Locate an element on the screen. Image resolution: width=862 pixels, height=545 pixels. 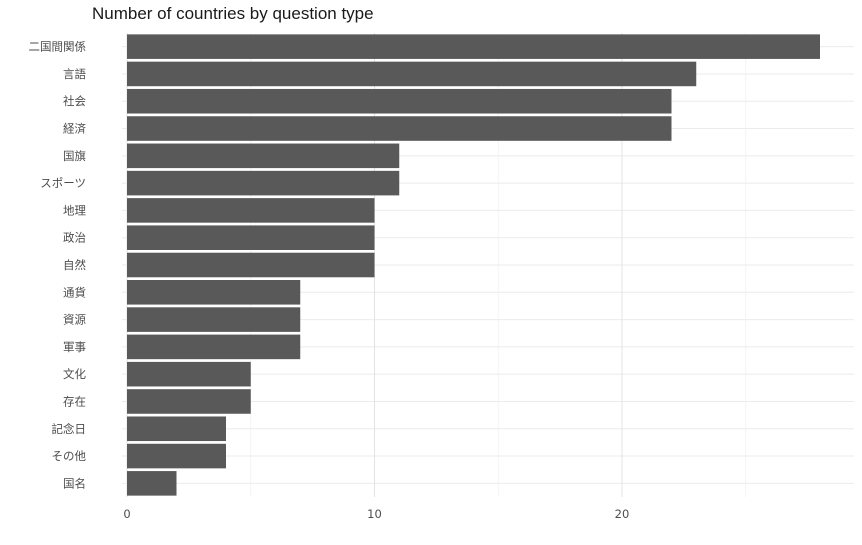
category-label: 社会 is located at coordinates (74, 101).